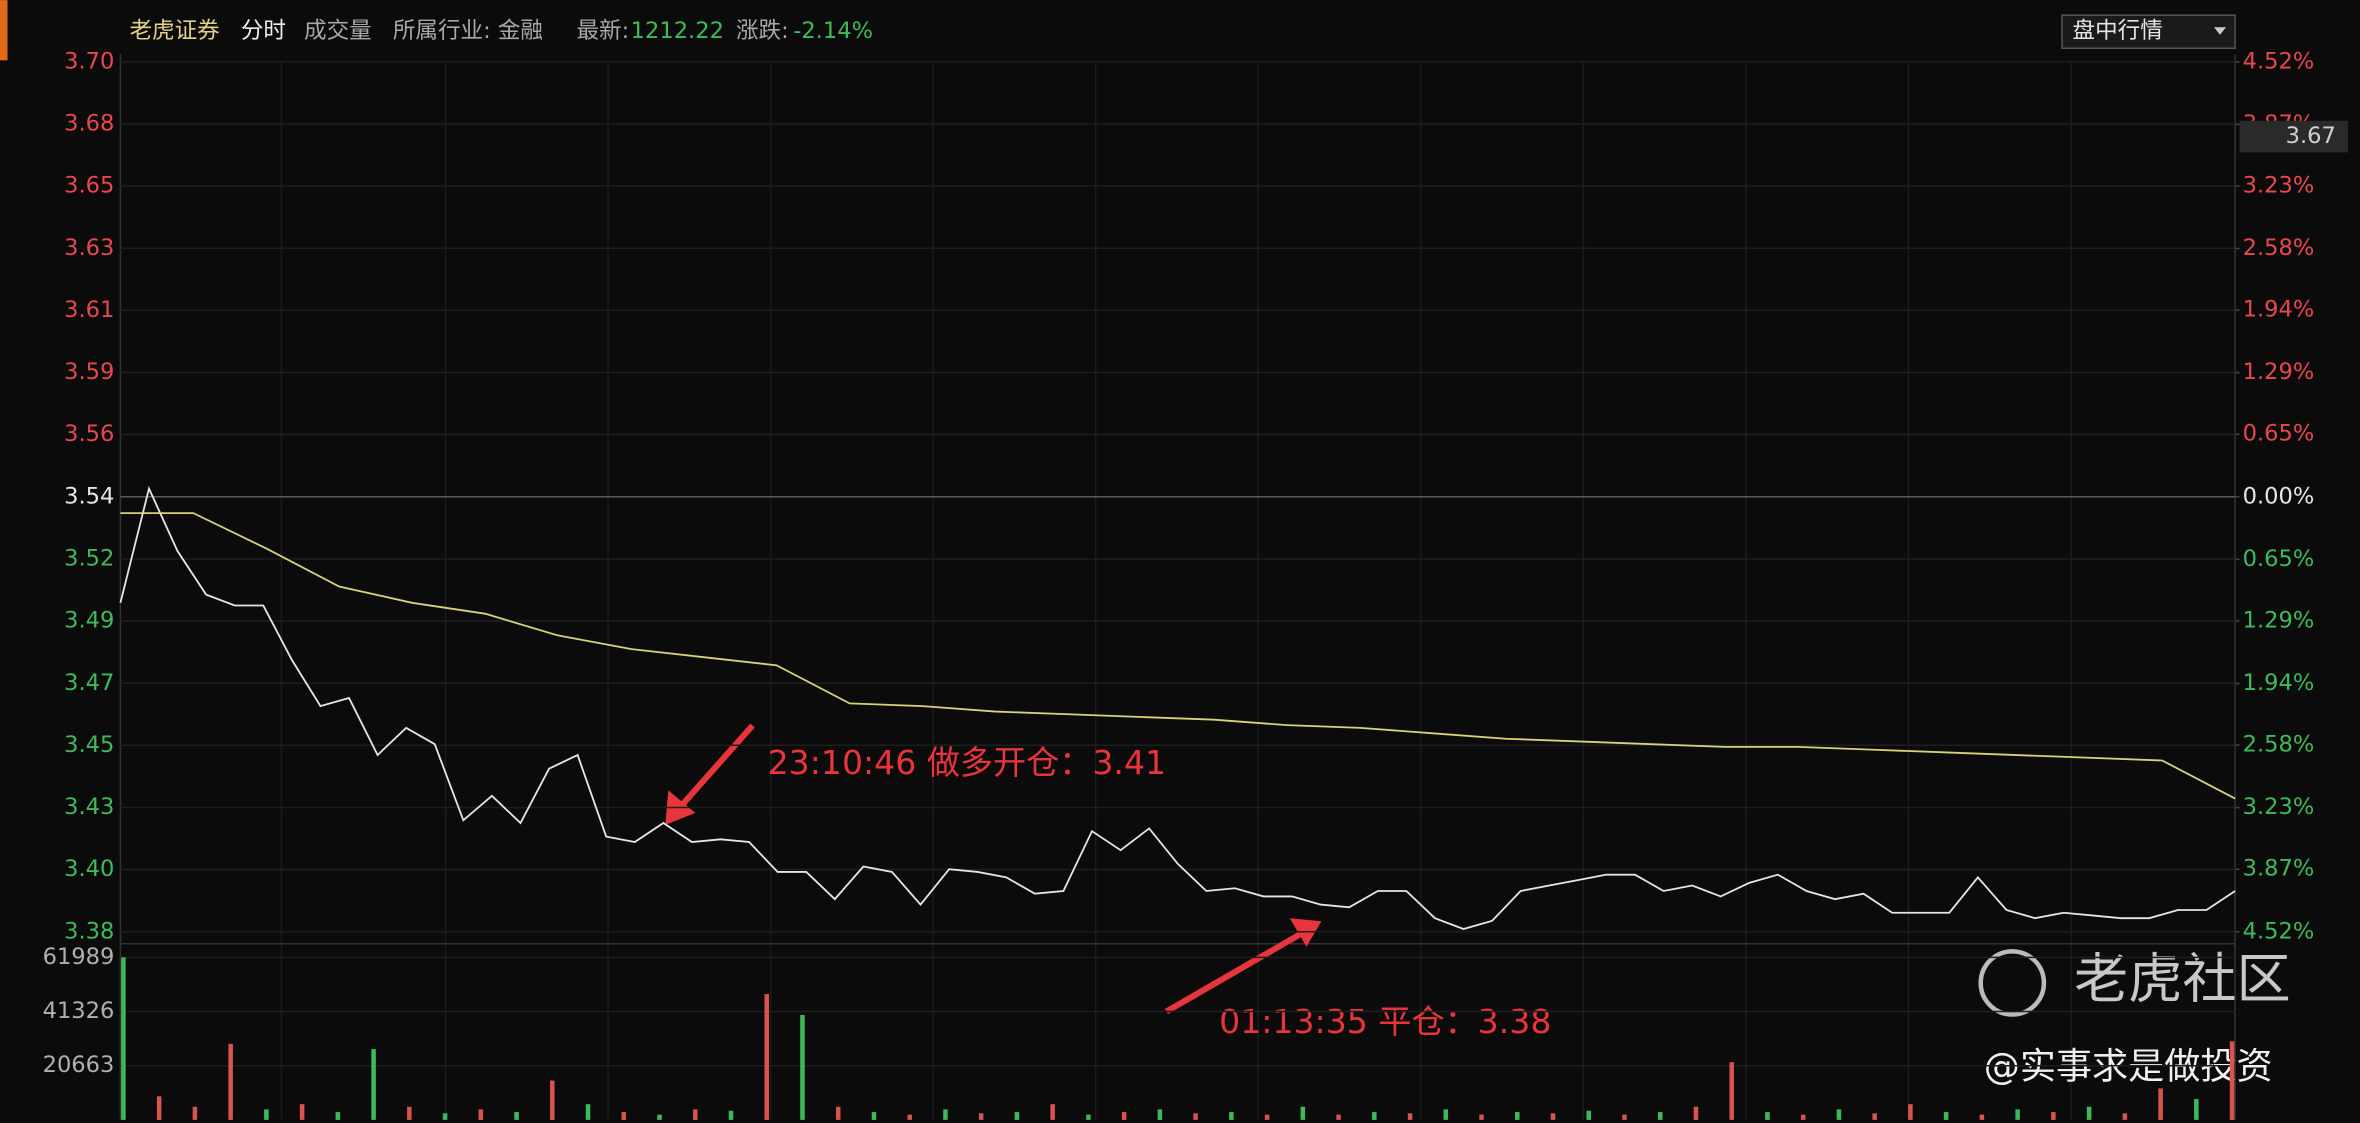  Describe the element at coordinates (79, 1065) in the screenshot. I see `volume-tick-label: 20663` at that location.